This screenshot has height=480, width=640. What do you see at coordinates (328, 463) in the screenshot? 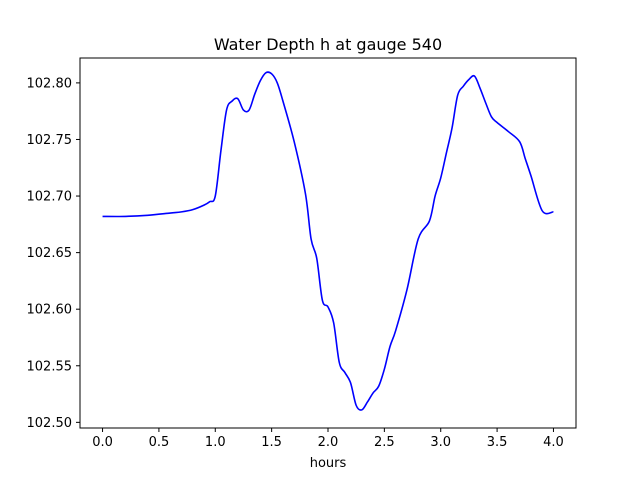
I see `x-axis-label: hours` at bounding box center [328, 463].